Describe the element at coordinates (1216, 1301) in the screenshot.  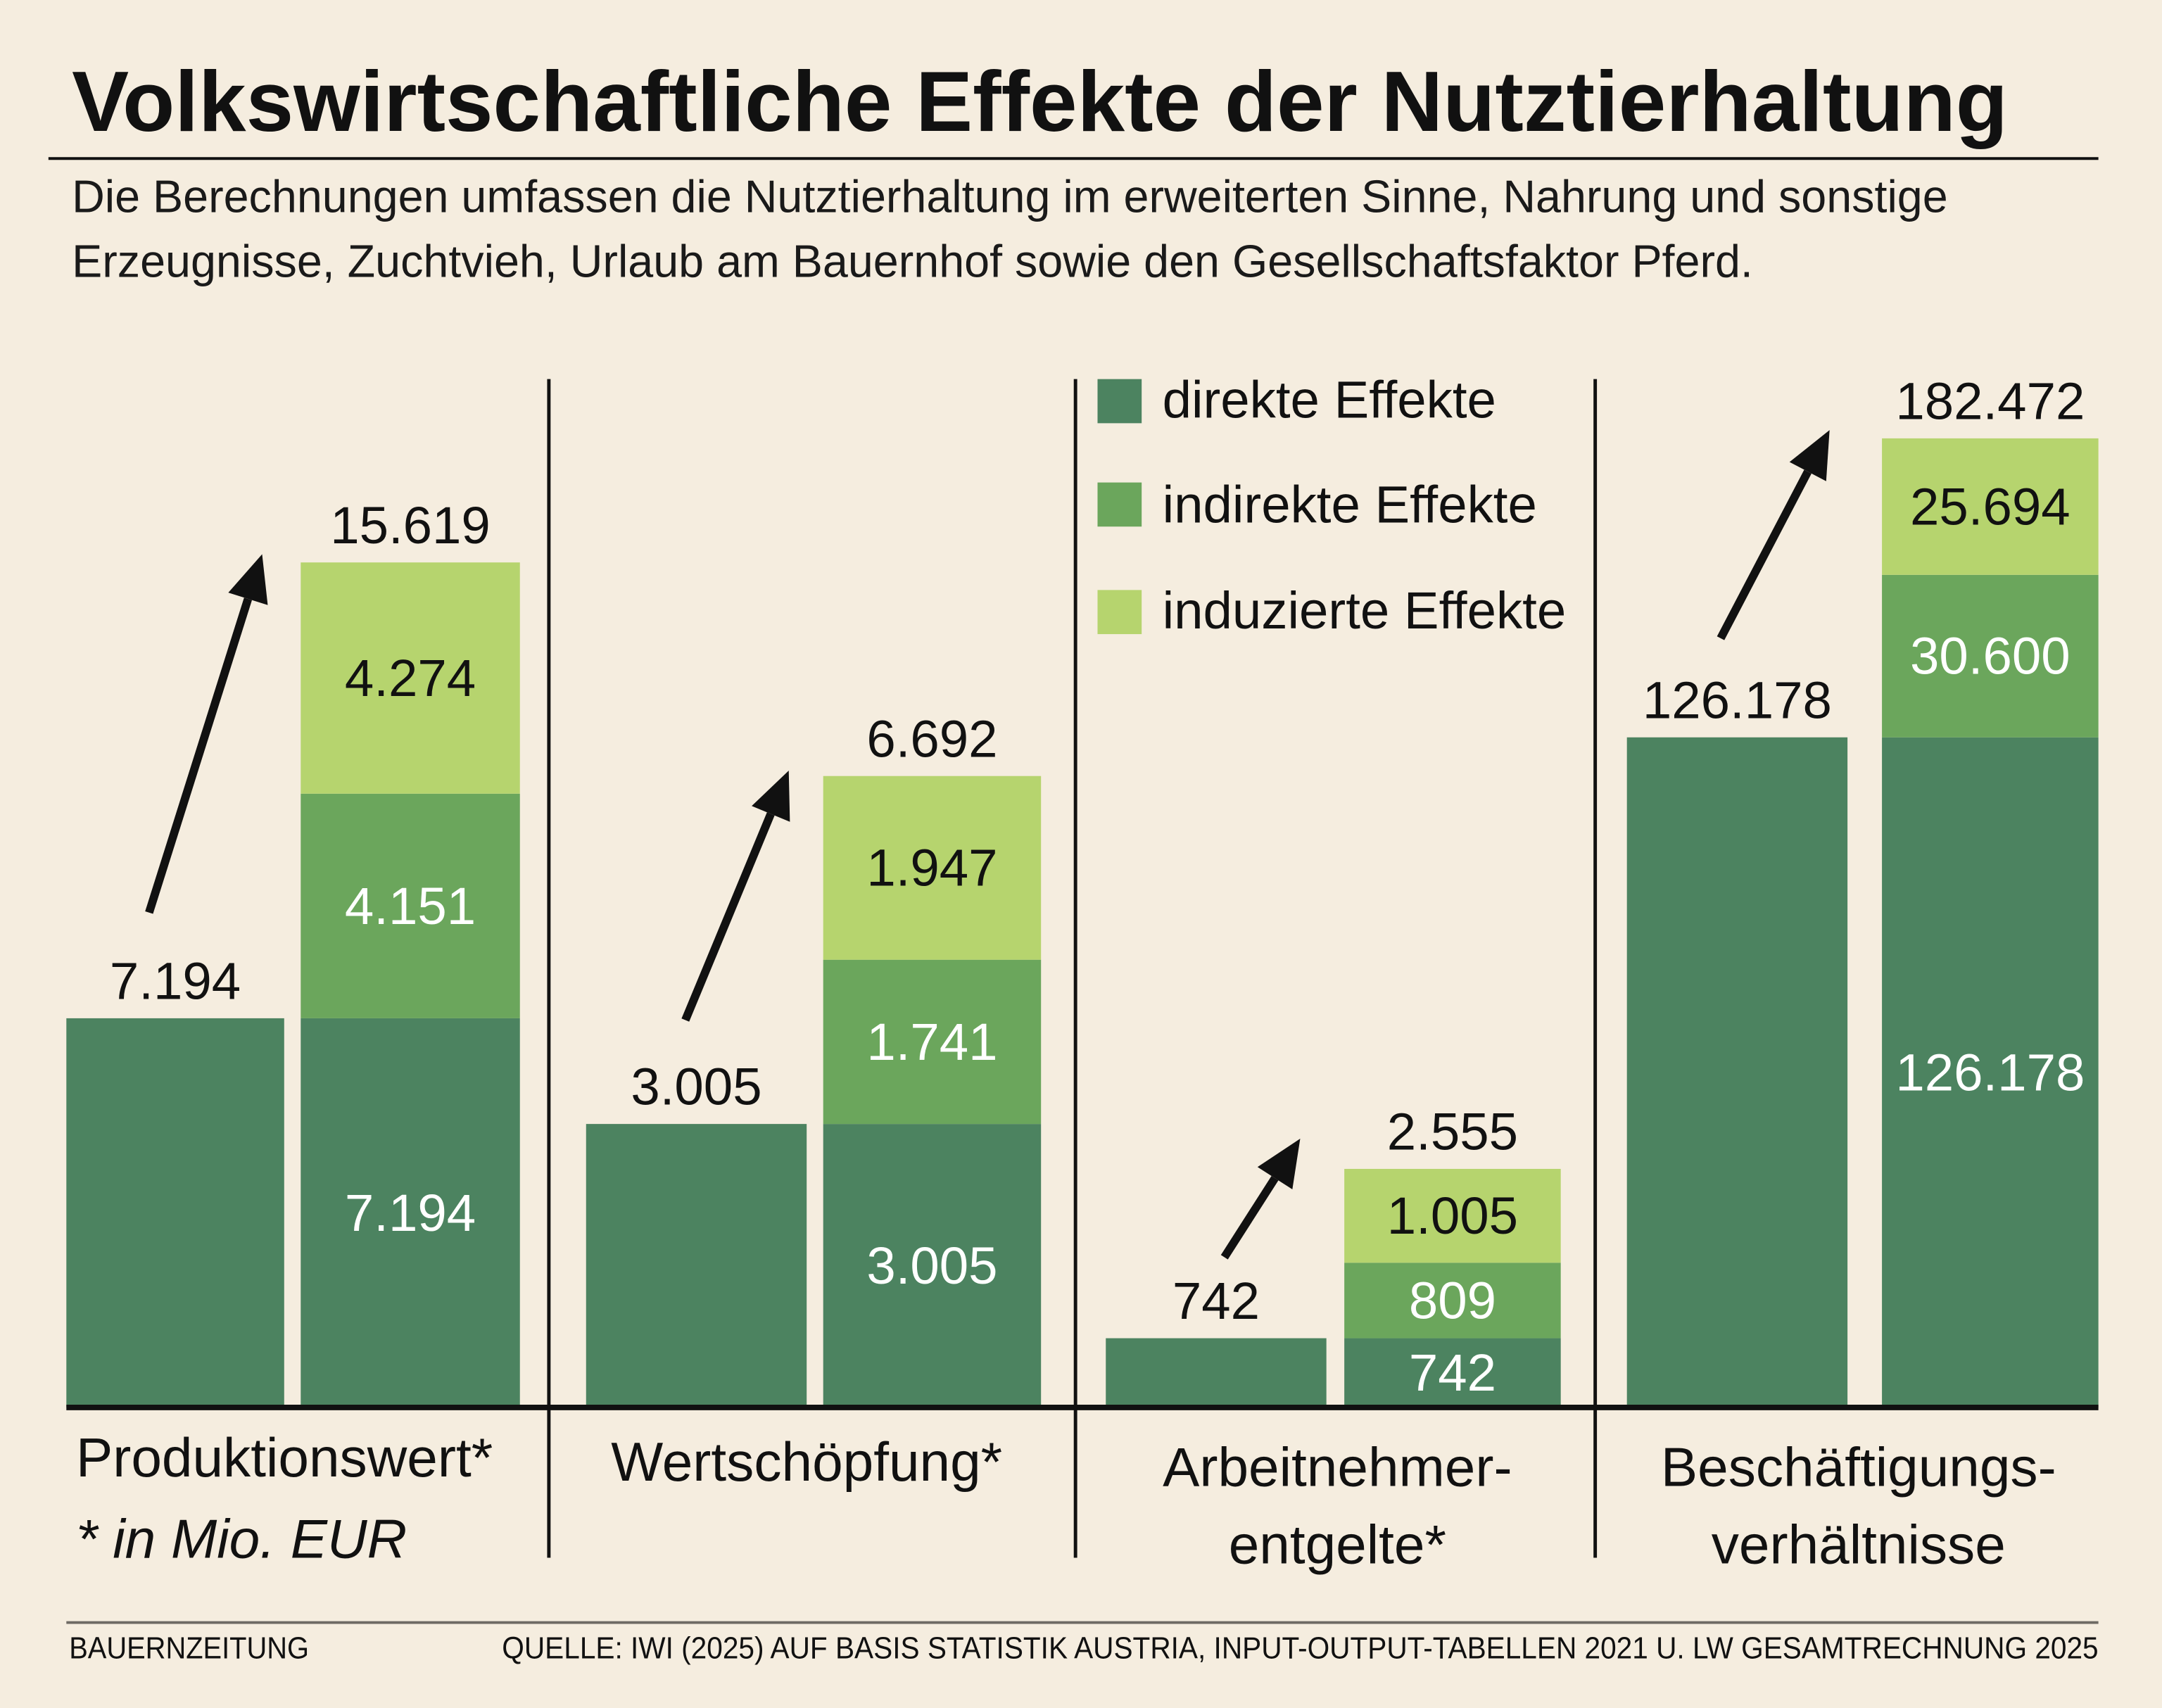
I see `value-label-direct: 742` at that location.